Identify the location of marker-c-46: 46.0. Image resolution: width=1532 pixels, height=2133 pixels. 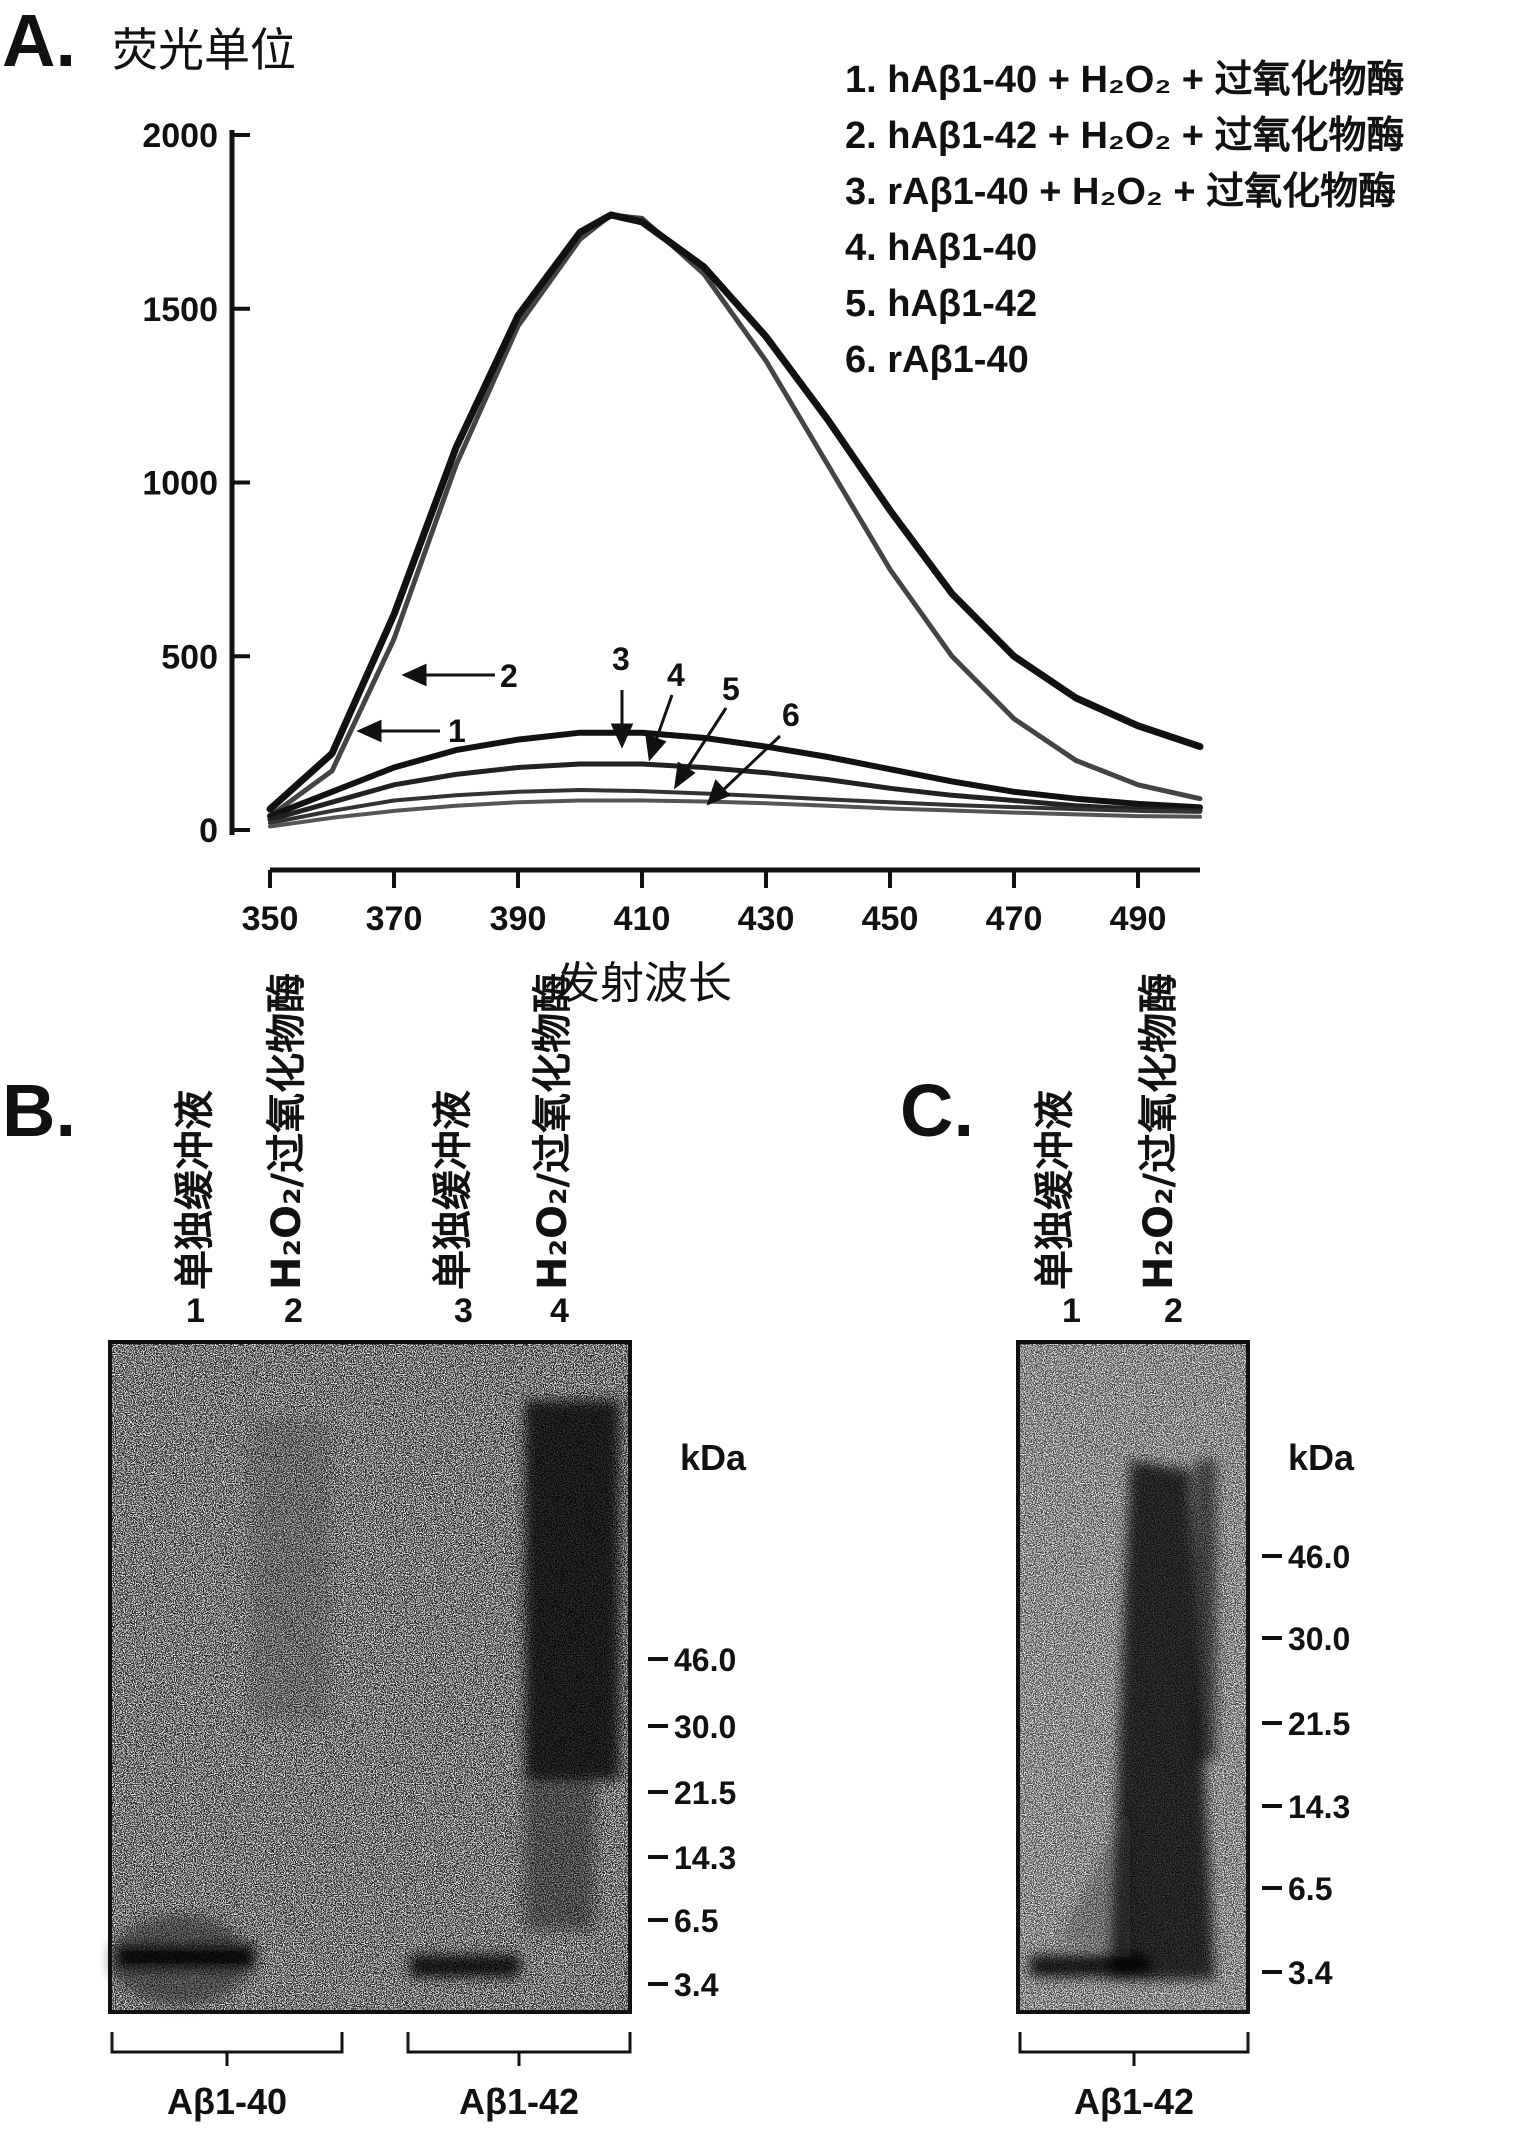
(1319, 1557).